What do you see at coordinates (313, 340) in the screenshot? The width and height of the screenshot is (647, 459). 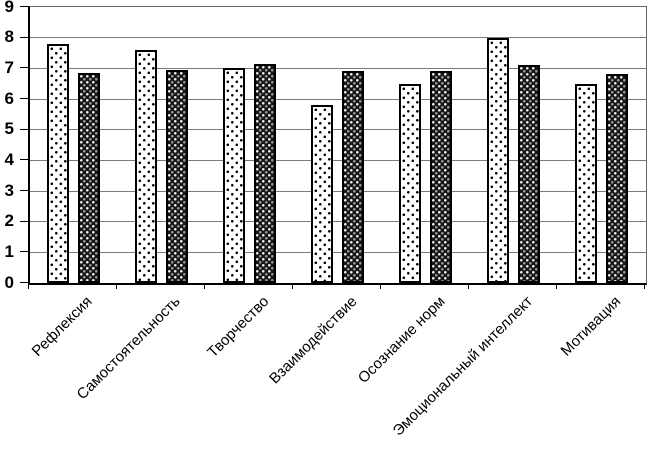 I see `x-category-label: Взаимодействие` at bounding box center [313, 340].